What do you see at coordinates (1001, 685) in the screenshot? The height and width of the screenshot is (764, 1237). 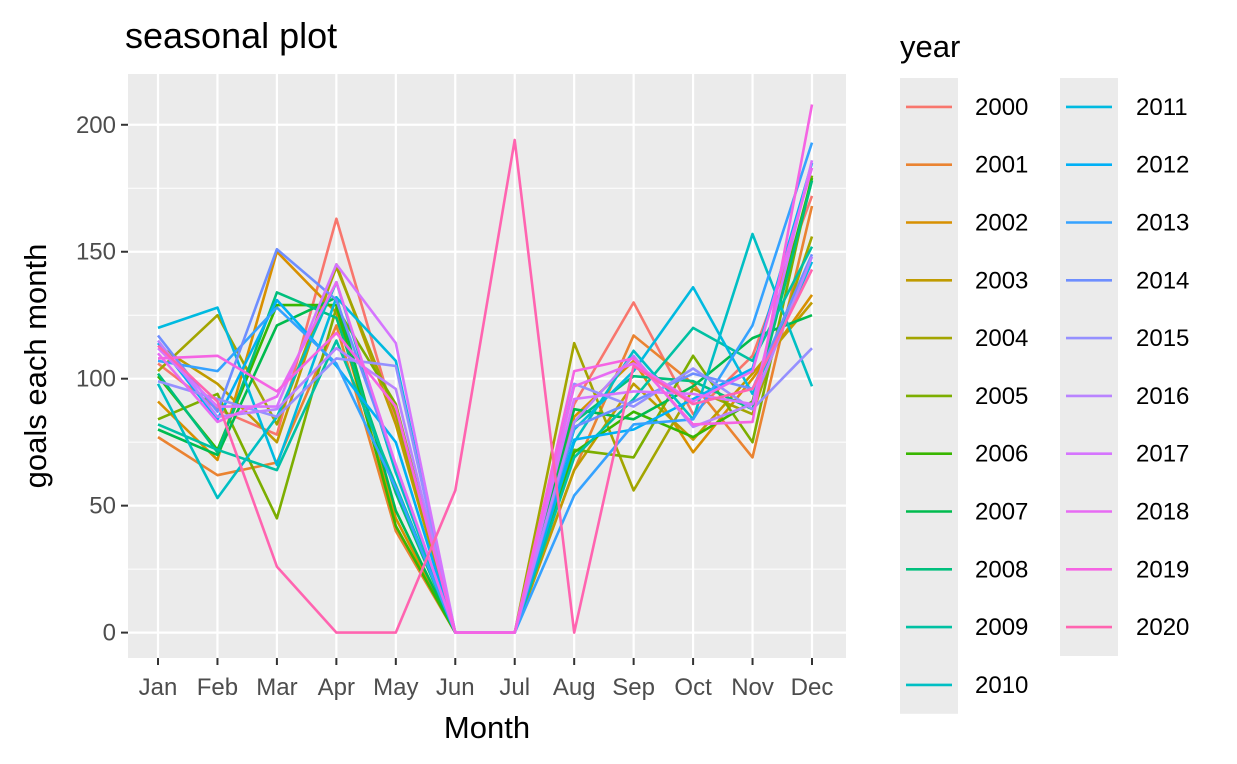 I see `legend-label-2010: 2010` at bounding box center [1001, 685].